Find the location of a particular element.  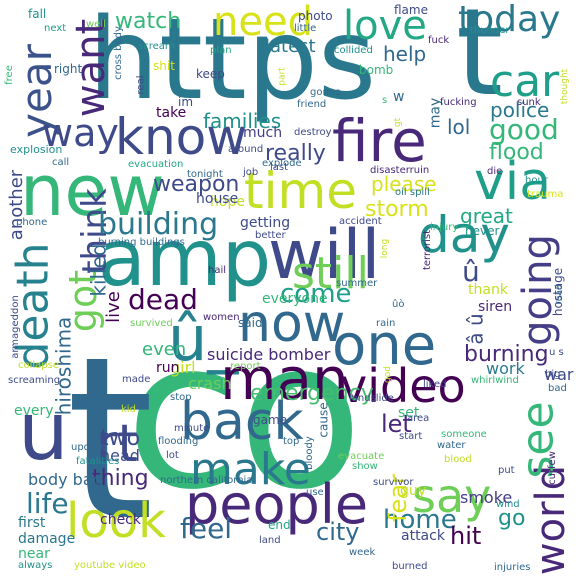

word-week: week is located at coordinates (362, 552).